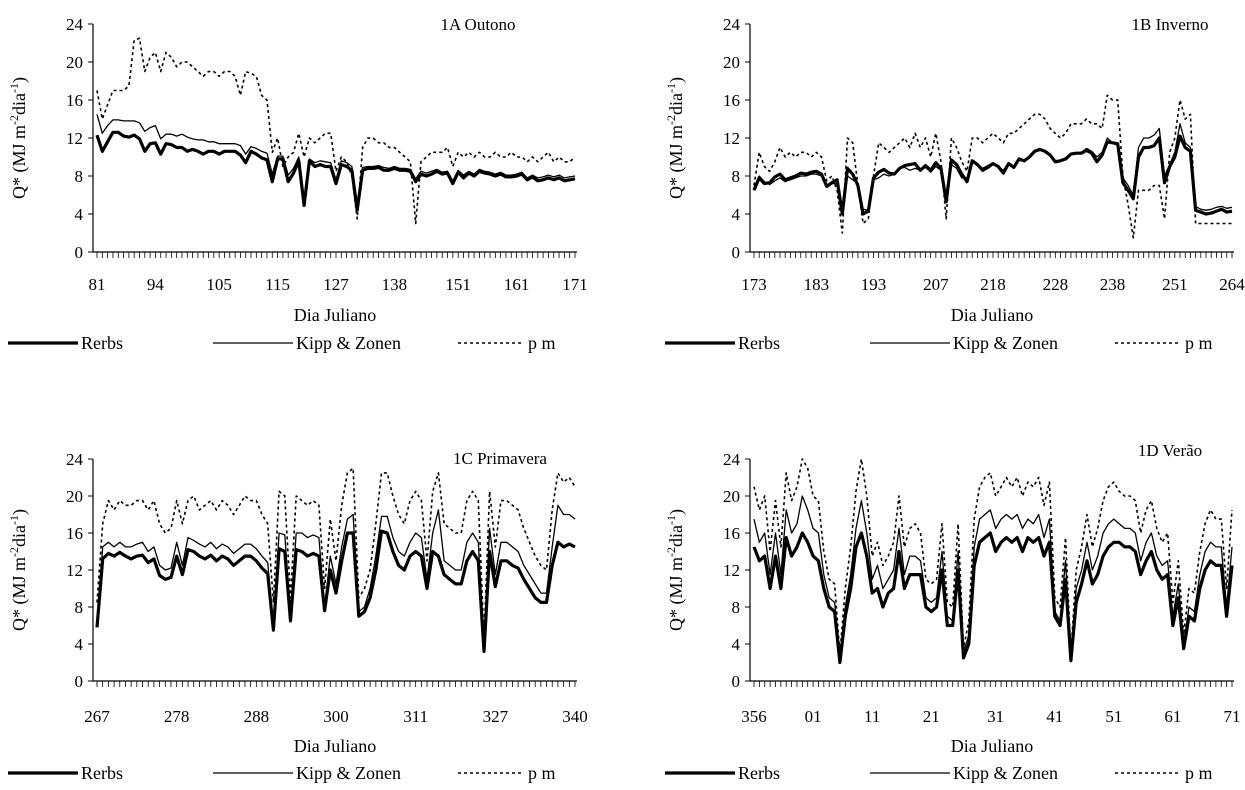  Describe the element at coordinates (575, 716) in the screenshot. I see `x-tick-label: 340` at that location.